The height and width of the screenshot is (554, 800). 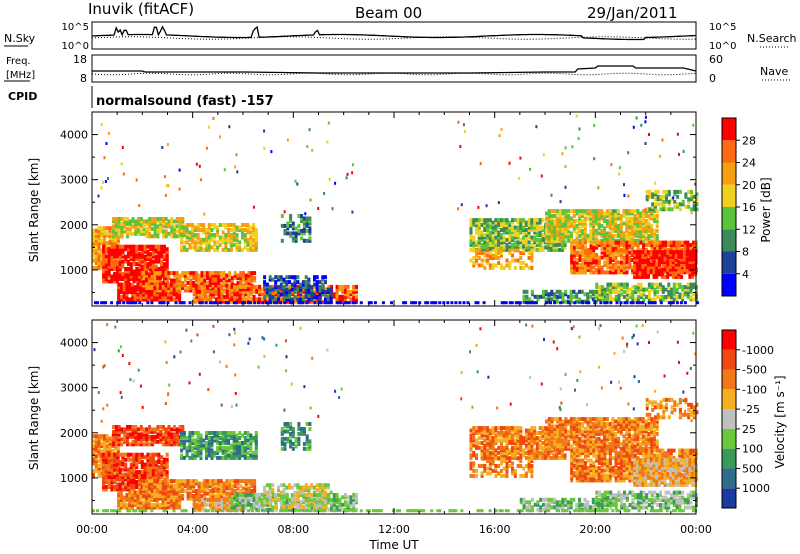 What do you see at coordinates (83, 78) in the screenshot?
I see `freq-tick-bottom: 8` at bounding box center [83, 78].